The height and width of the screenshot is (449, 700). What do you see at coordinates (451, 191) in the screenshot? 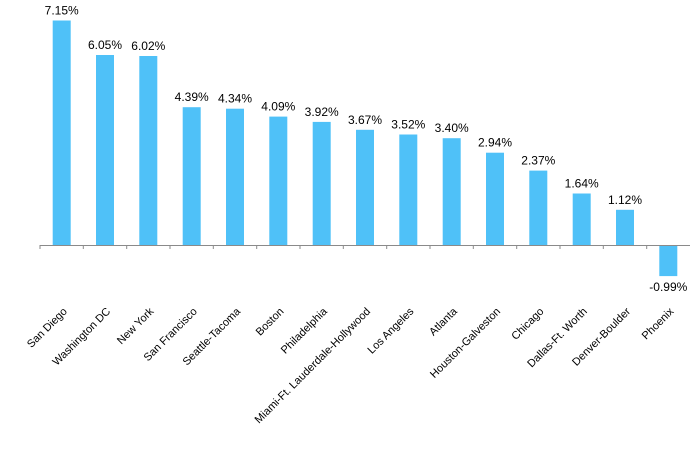
I see `bar-atlanta` at bounding box center [451, 191].